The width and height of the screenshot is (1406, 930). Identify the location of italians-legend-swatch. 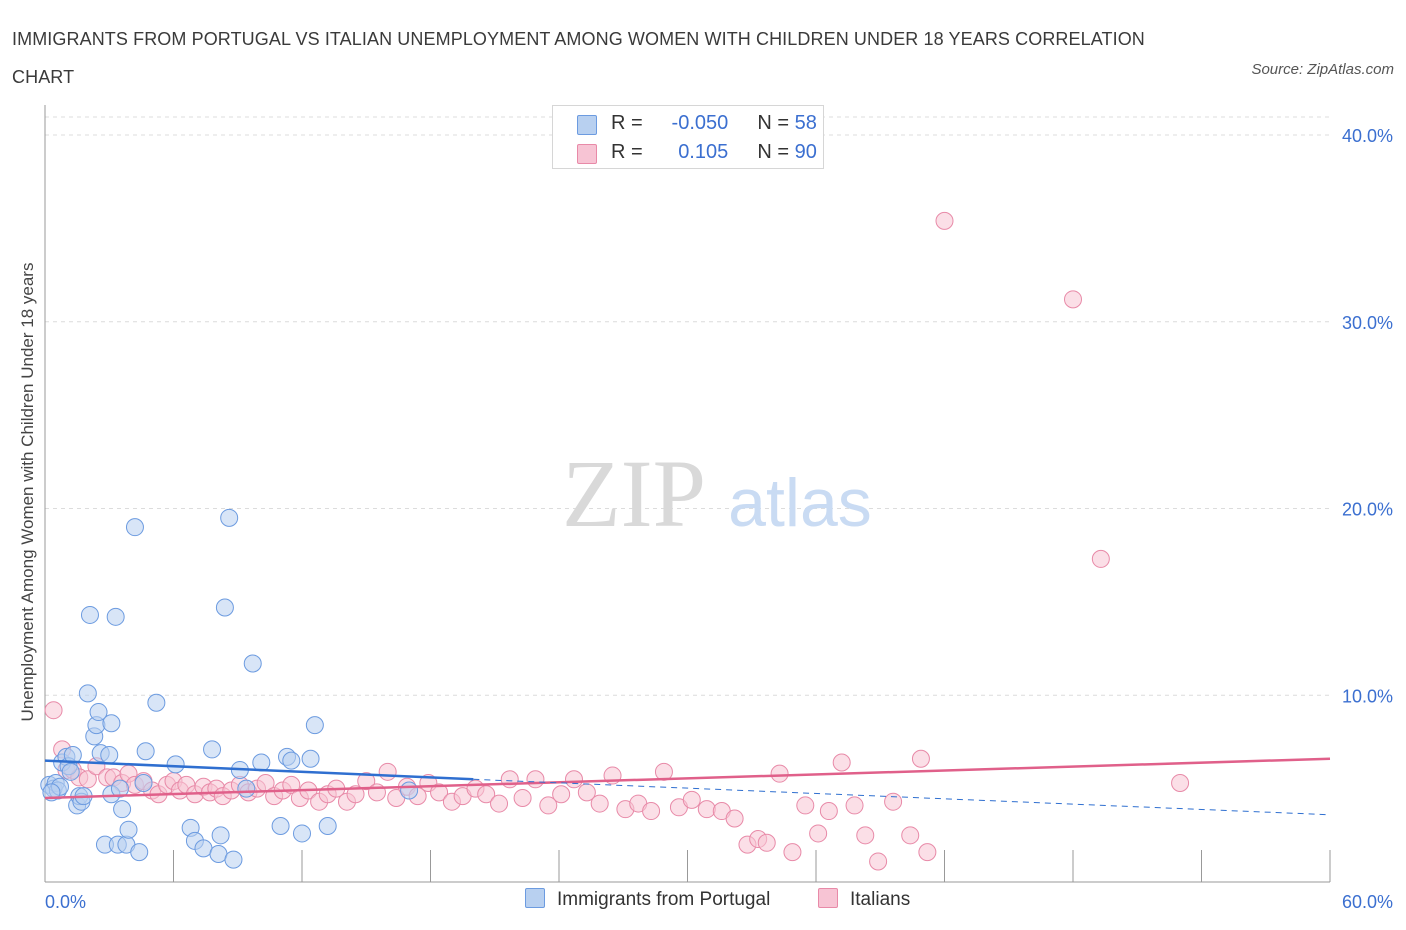
(828, 898).